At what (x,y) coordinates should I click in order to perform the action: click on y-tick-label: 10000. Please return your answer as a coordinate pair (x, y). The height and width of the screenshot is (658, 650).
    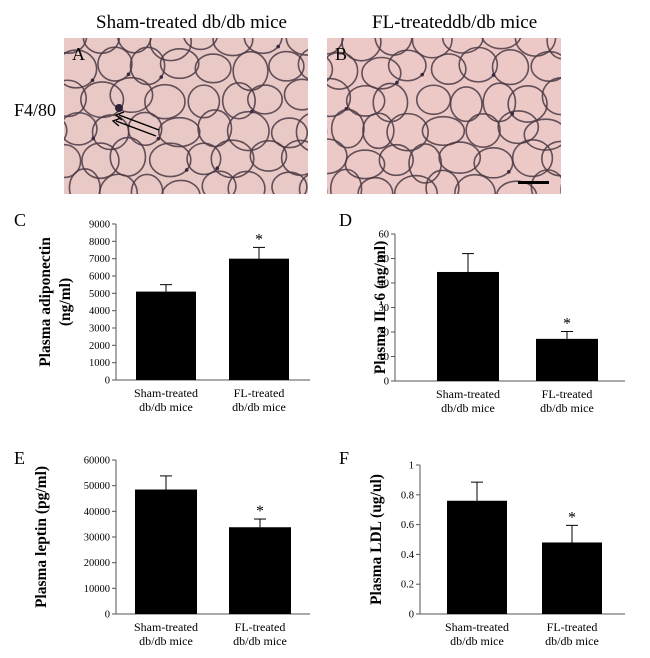
    Looking at the image, I should click on (97, 589).